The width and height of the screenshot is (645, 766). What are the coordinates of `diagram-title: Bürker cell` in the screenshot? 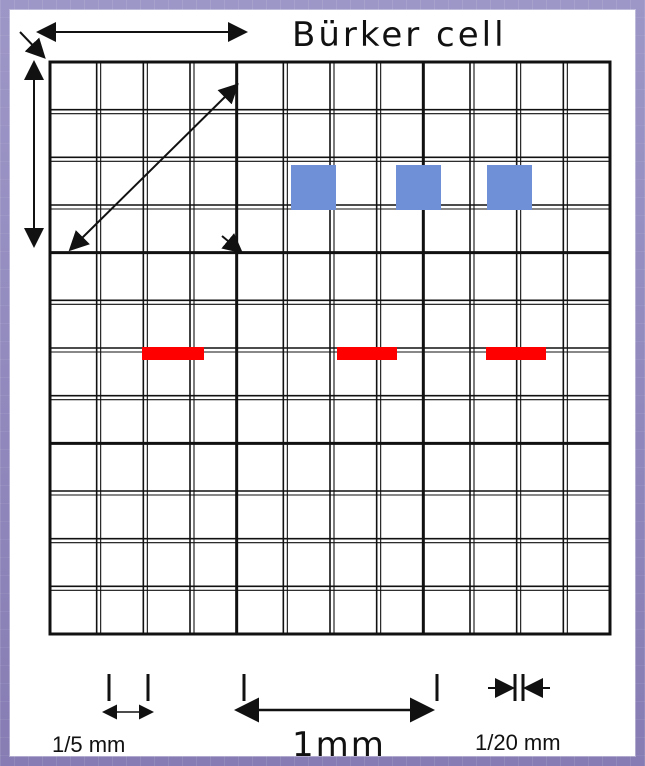 It's located at (399, 35).